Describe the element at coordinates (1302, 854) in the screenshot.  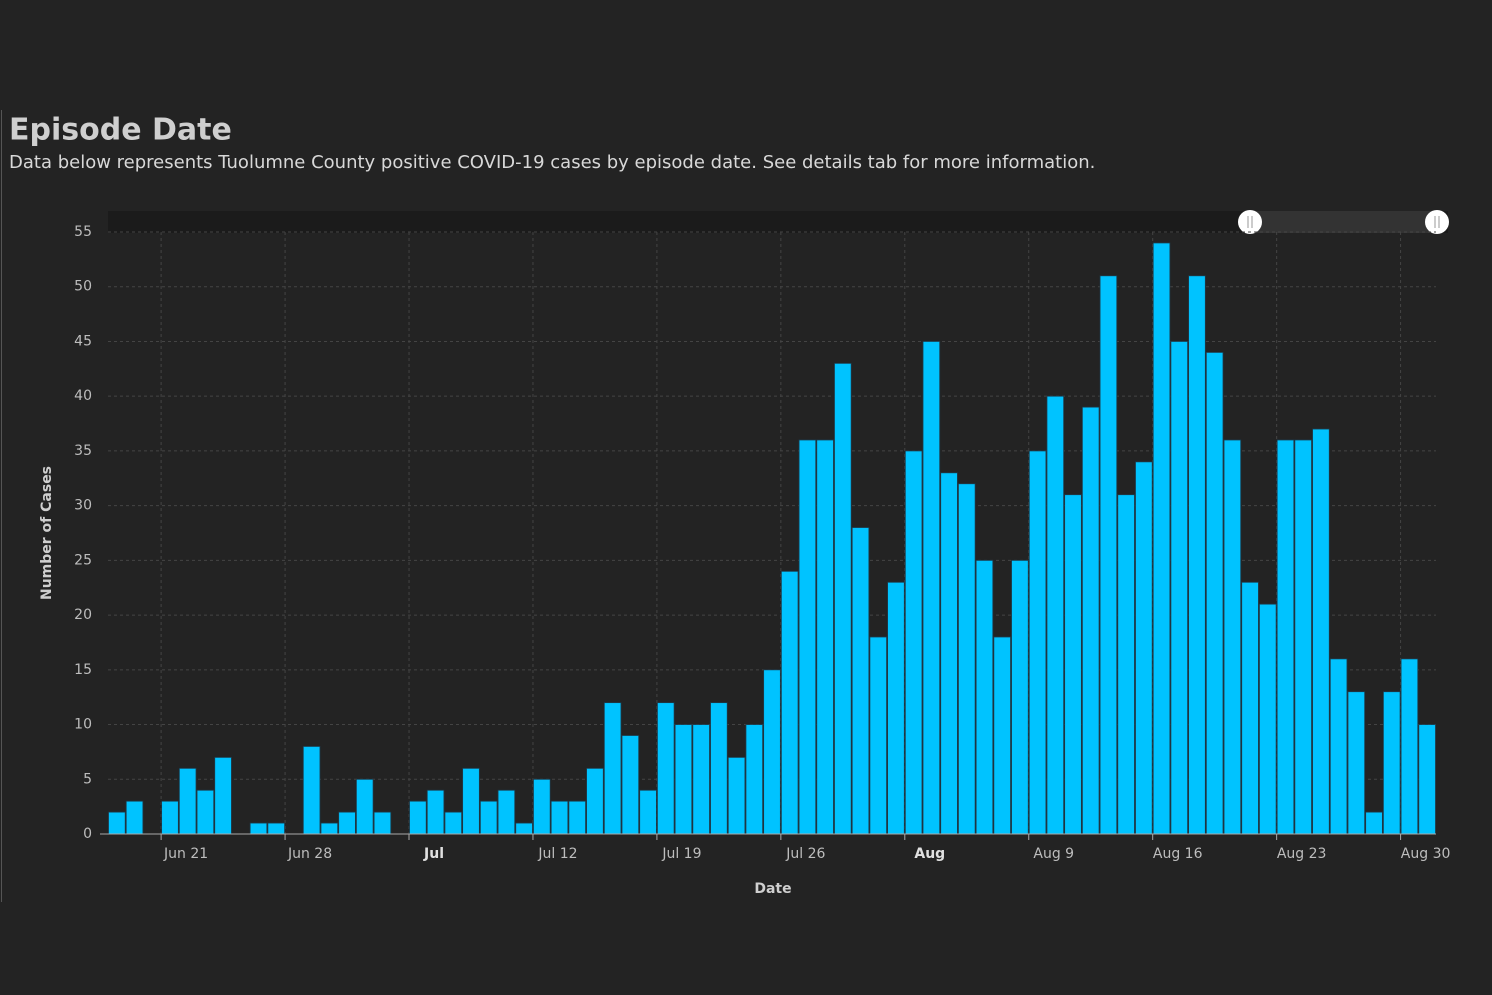
I see `x-tick-label: Aug 23` at that location.